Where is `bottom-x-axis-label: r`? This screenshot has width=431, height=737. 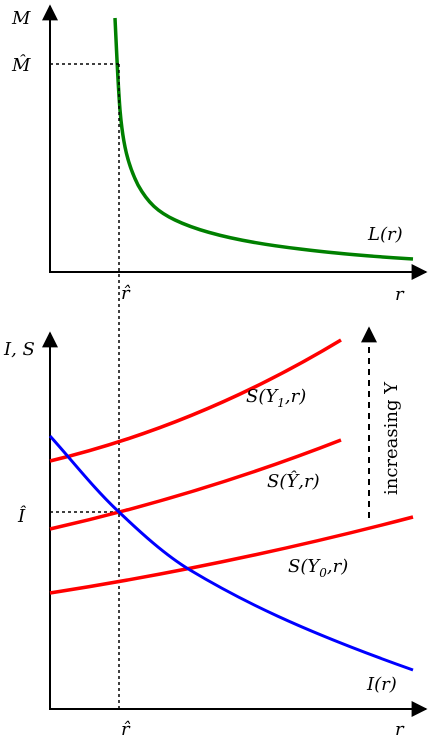 bottom-x-axis-label: r is located at coordinates (400, 728).